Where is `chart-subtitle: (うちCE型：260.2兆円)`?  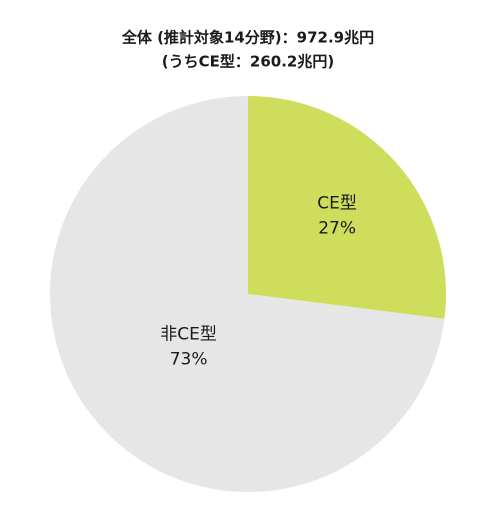 chart-subtitle: (うちCE型：260.2兆円) is located at coordinates (248, 62).